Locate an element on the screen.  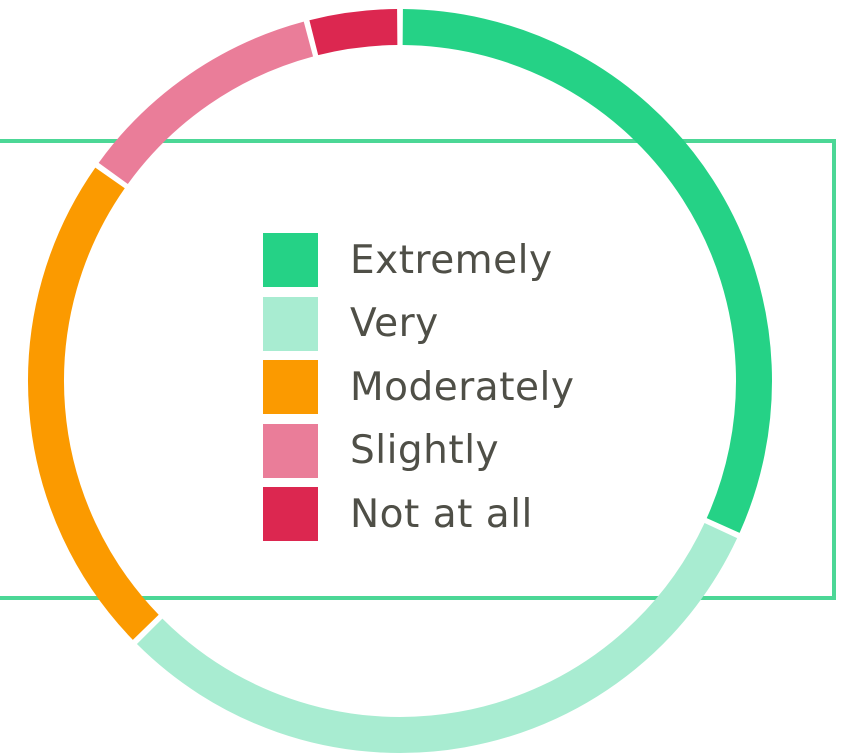
legend-label-extremely: Extremely is located at coordinates (451, 260).